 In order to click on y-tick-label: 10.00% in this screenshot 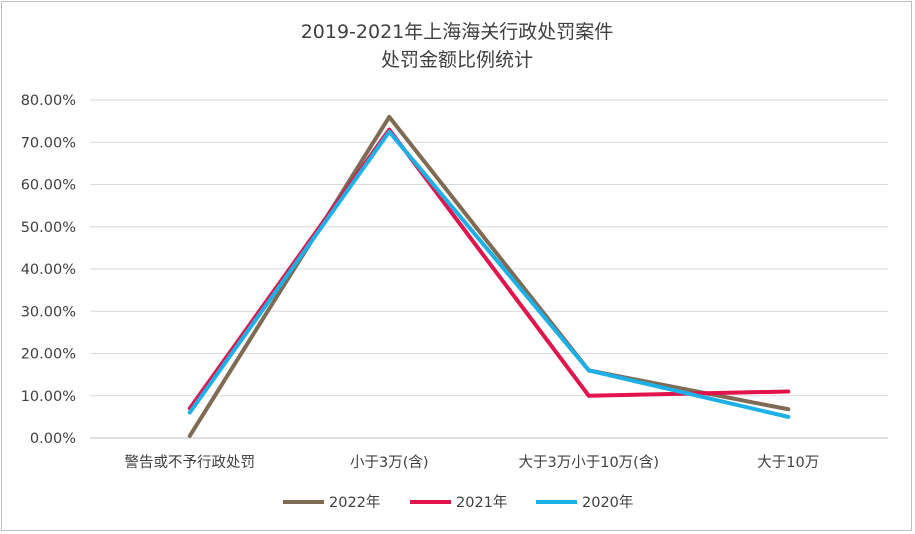, I will do `click(48, 397)`.